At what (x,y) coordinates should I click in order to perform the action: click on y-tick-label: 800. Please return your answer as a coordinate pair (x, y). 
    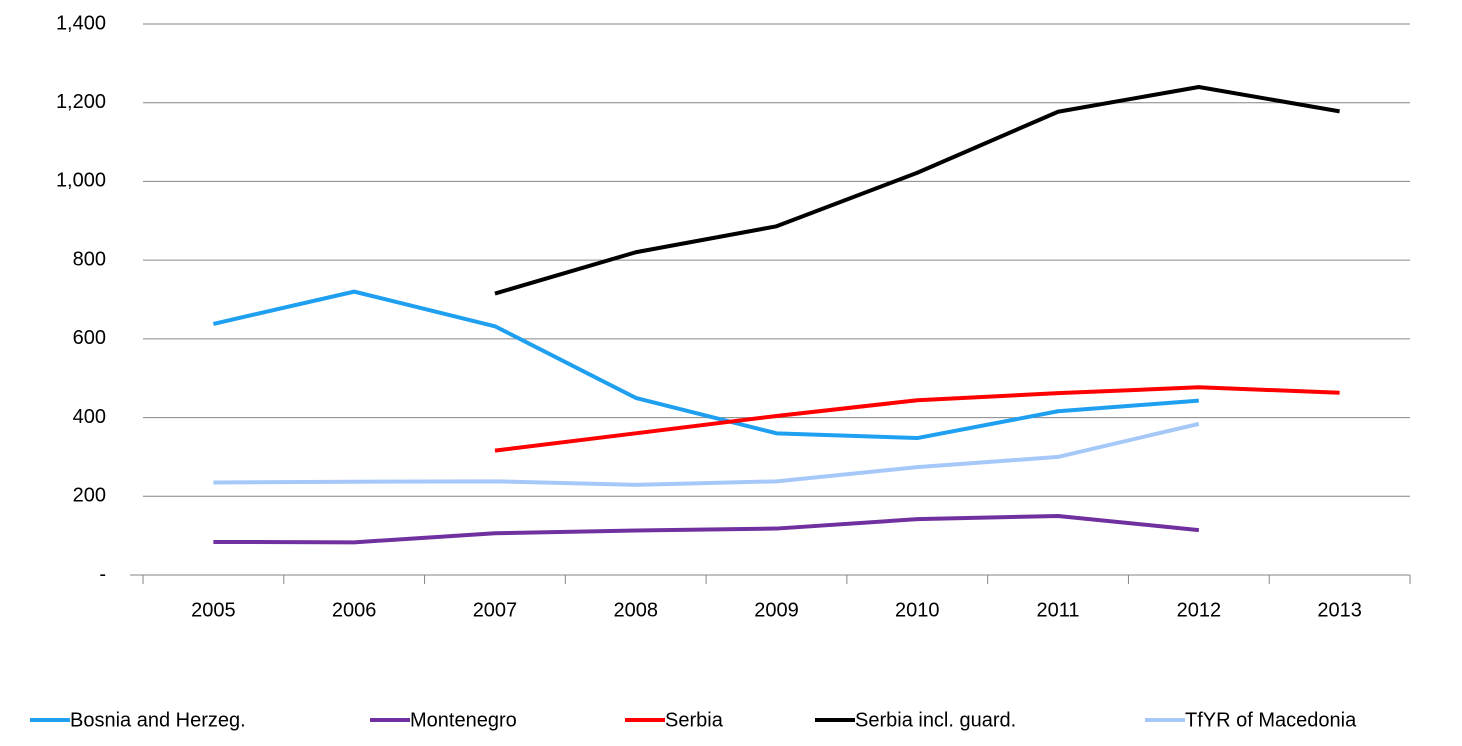
    Looking at the image, I should click on (89, 259).